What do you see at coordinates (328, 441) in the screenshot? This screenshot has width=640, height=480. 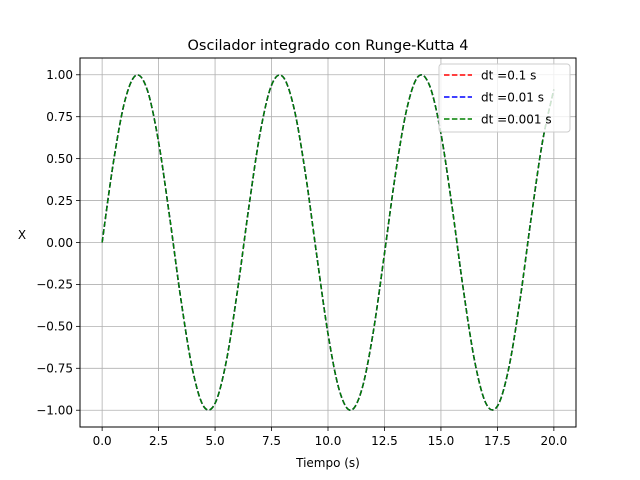 I see `x-tick-label: 10.0` at bounding box center [328, 441].